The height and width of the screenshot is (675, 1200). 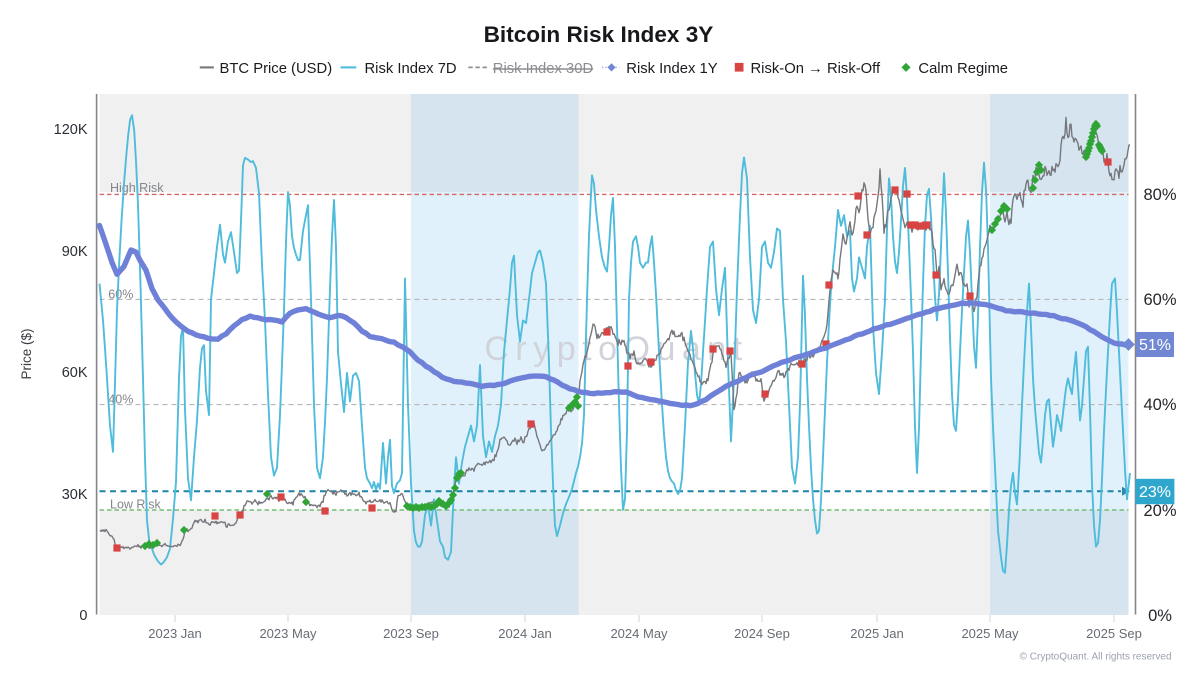 What do you see at coordinates (1155, 492) in the screenshot?
I see `svg-text: 23%` at bounding box center [1155, 492].